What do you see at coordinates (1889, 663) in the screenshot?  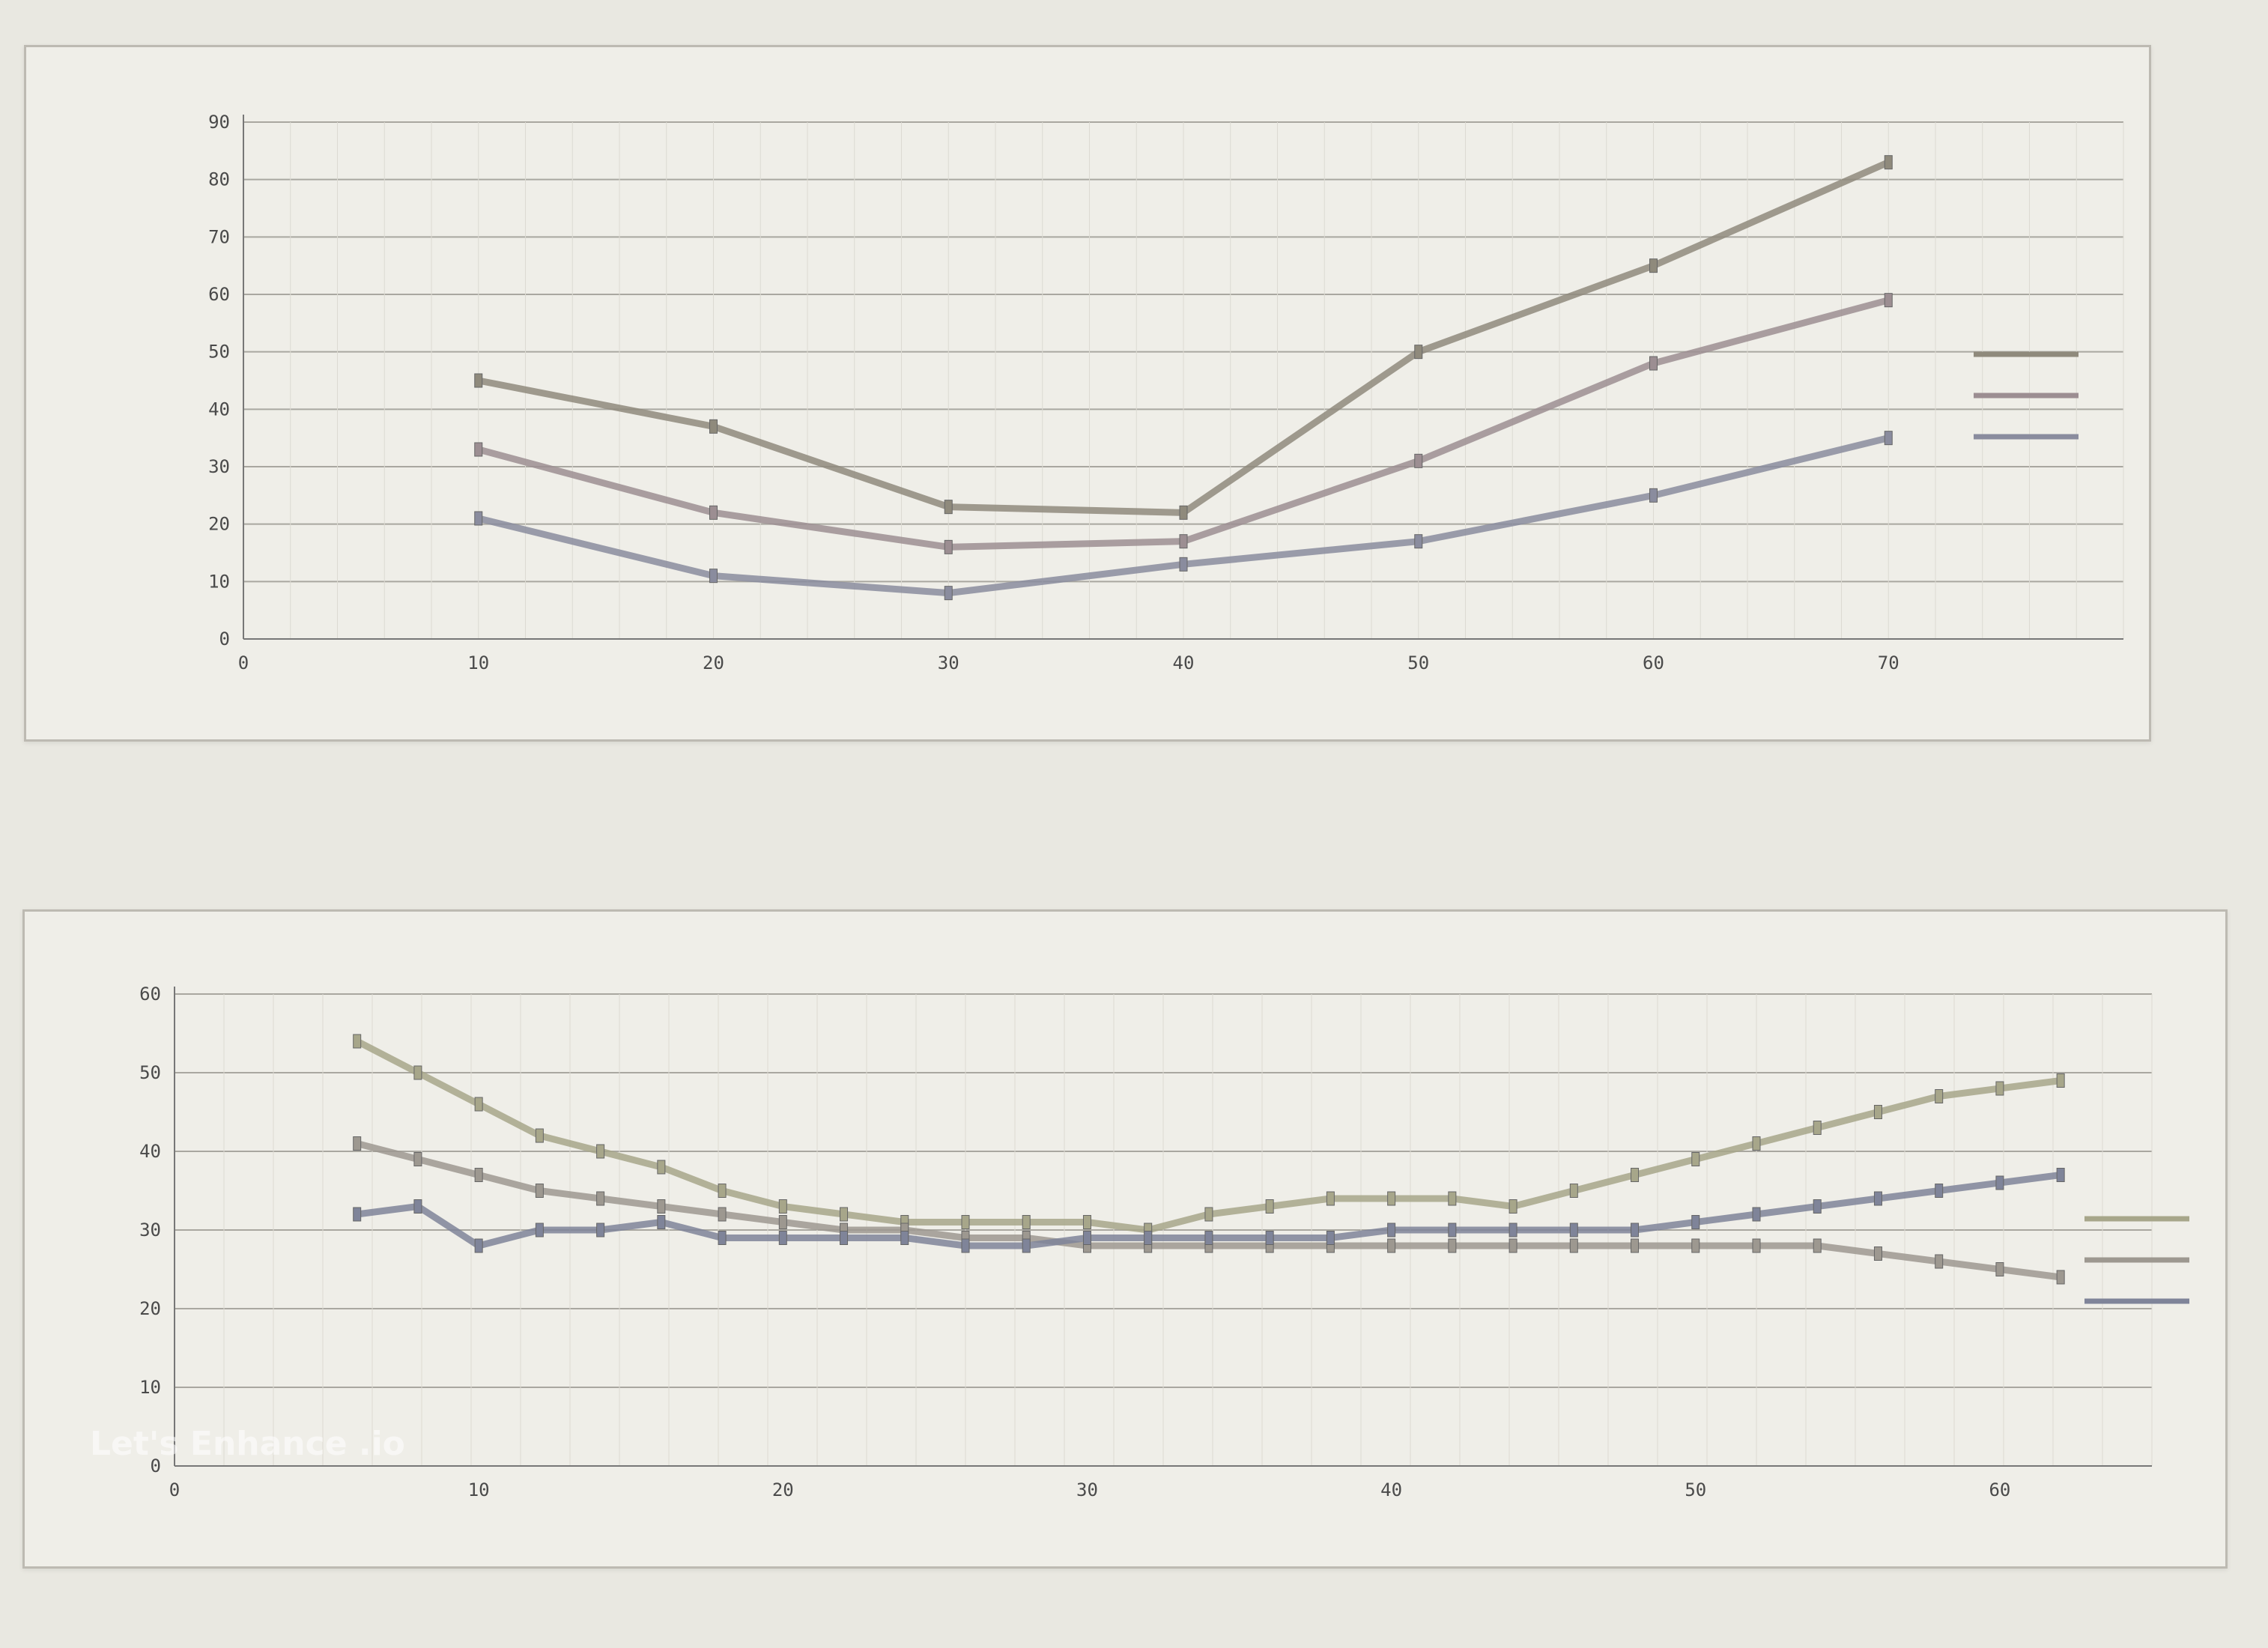 I see `x-tick-label: 70` at bounding box center [1889, 663].